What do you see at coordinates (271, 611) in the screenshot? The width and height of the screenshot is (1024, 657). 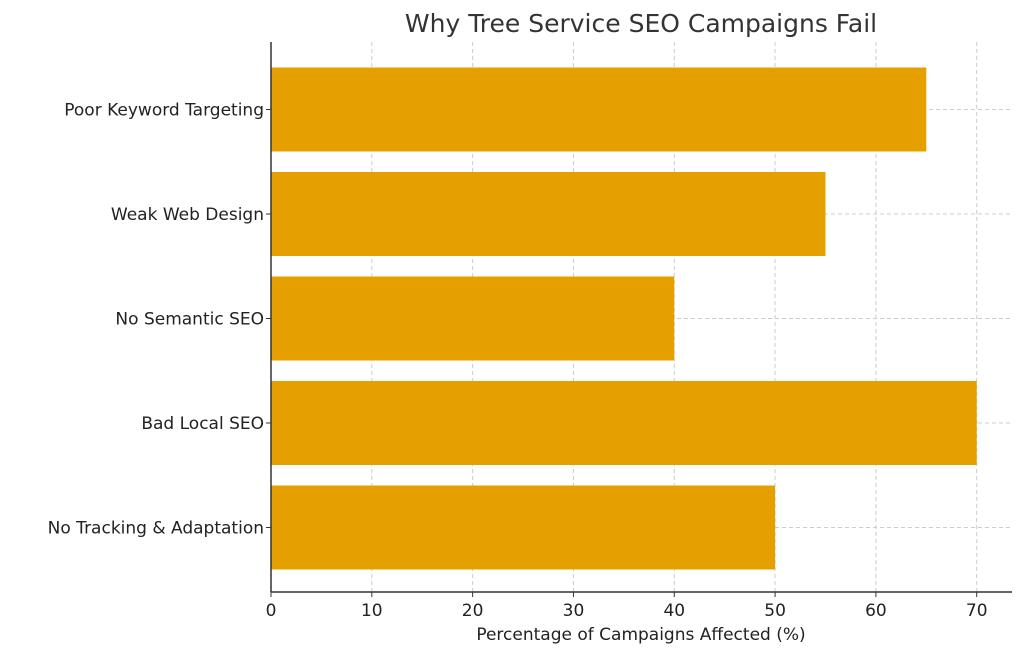 I see `x-tick-label: 0` at bounding box center [271, 611].